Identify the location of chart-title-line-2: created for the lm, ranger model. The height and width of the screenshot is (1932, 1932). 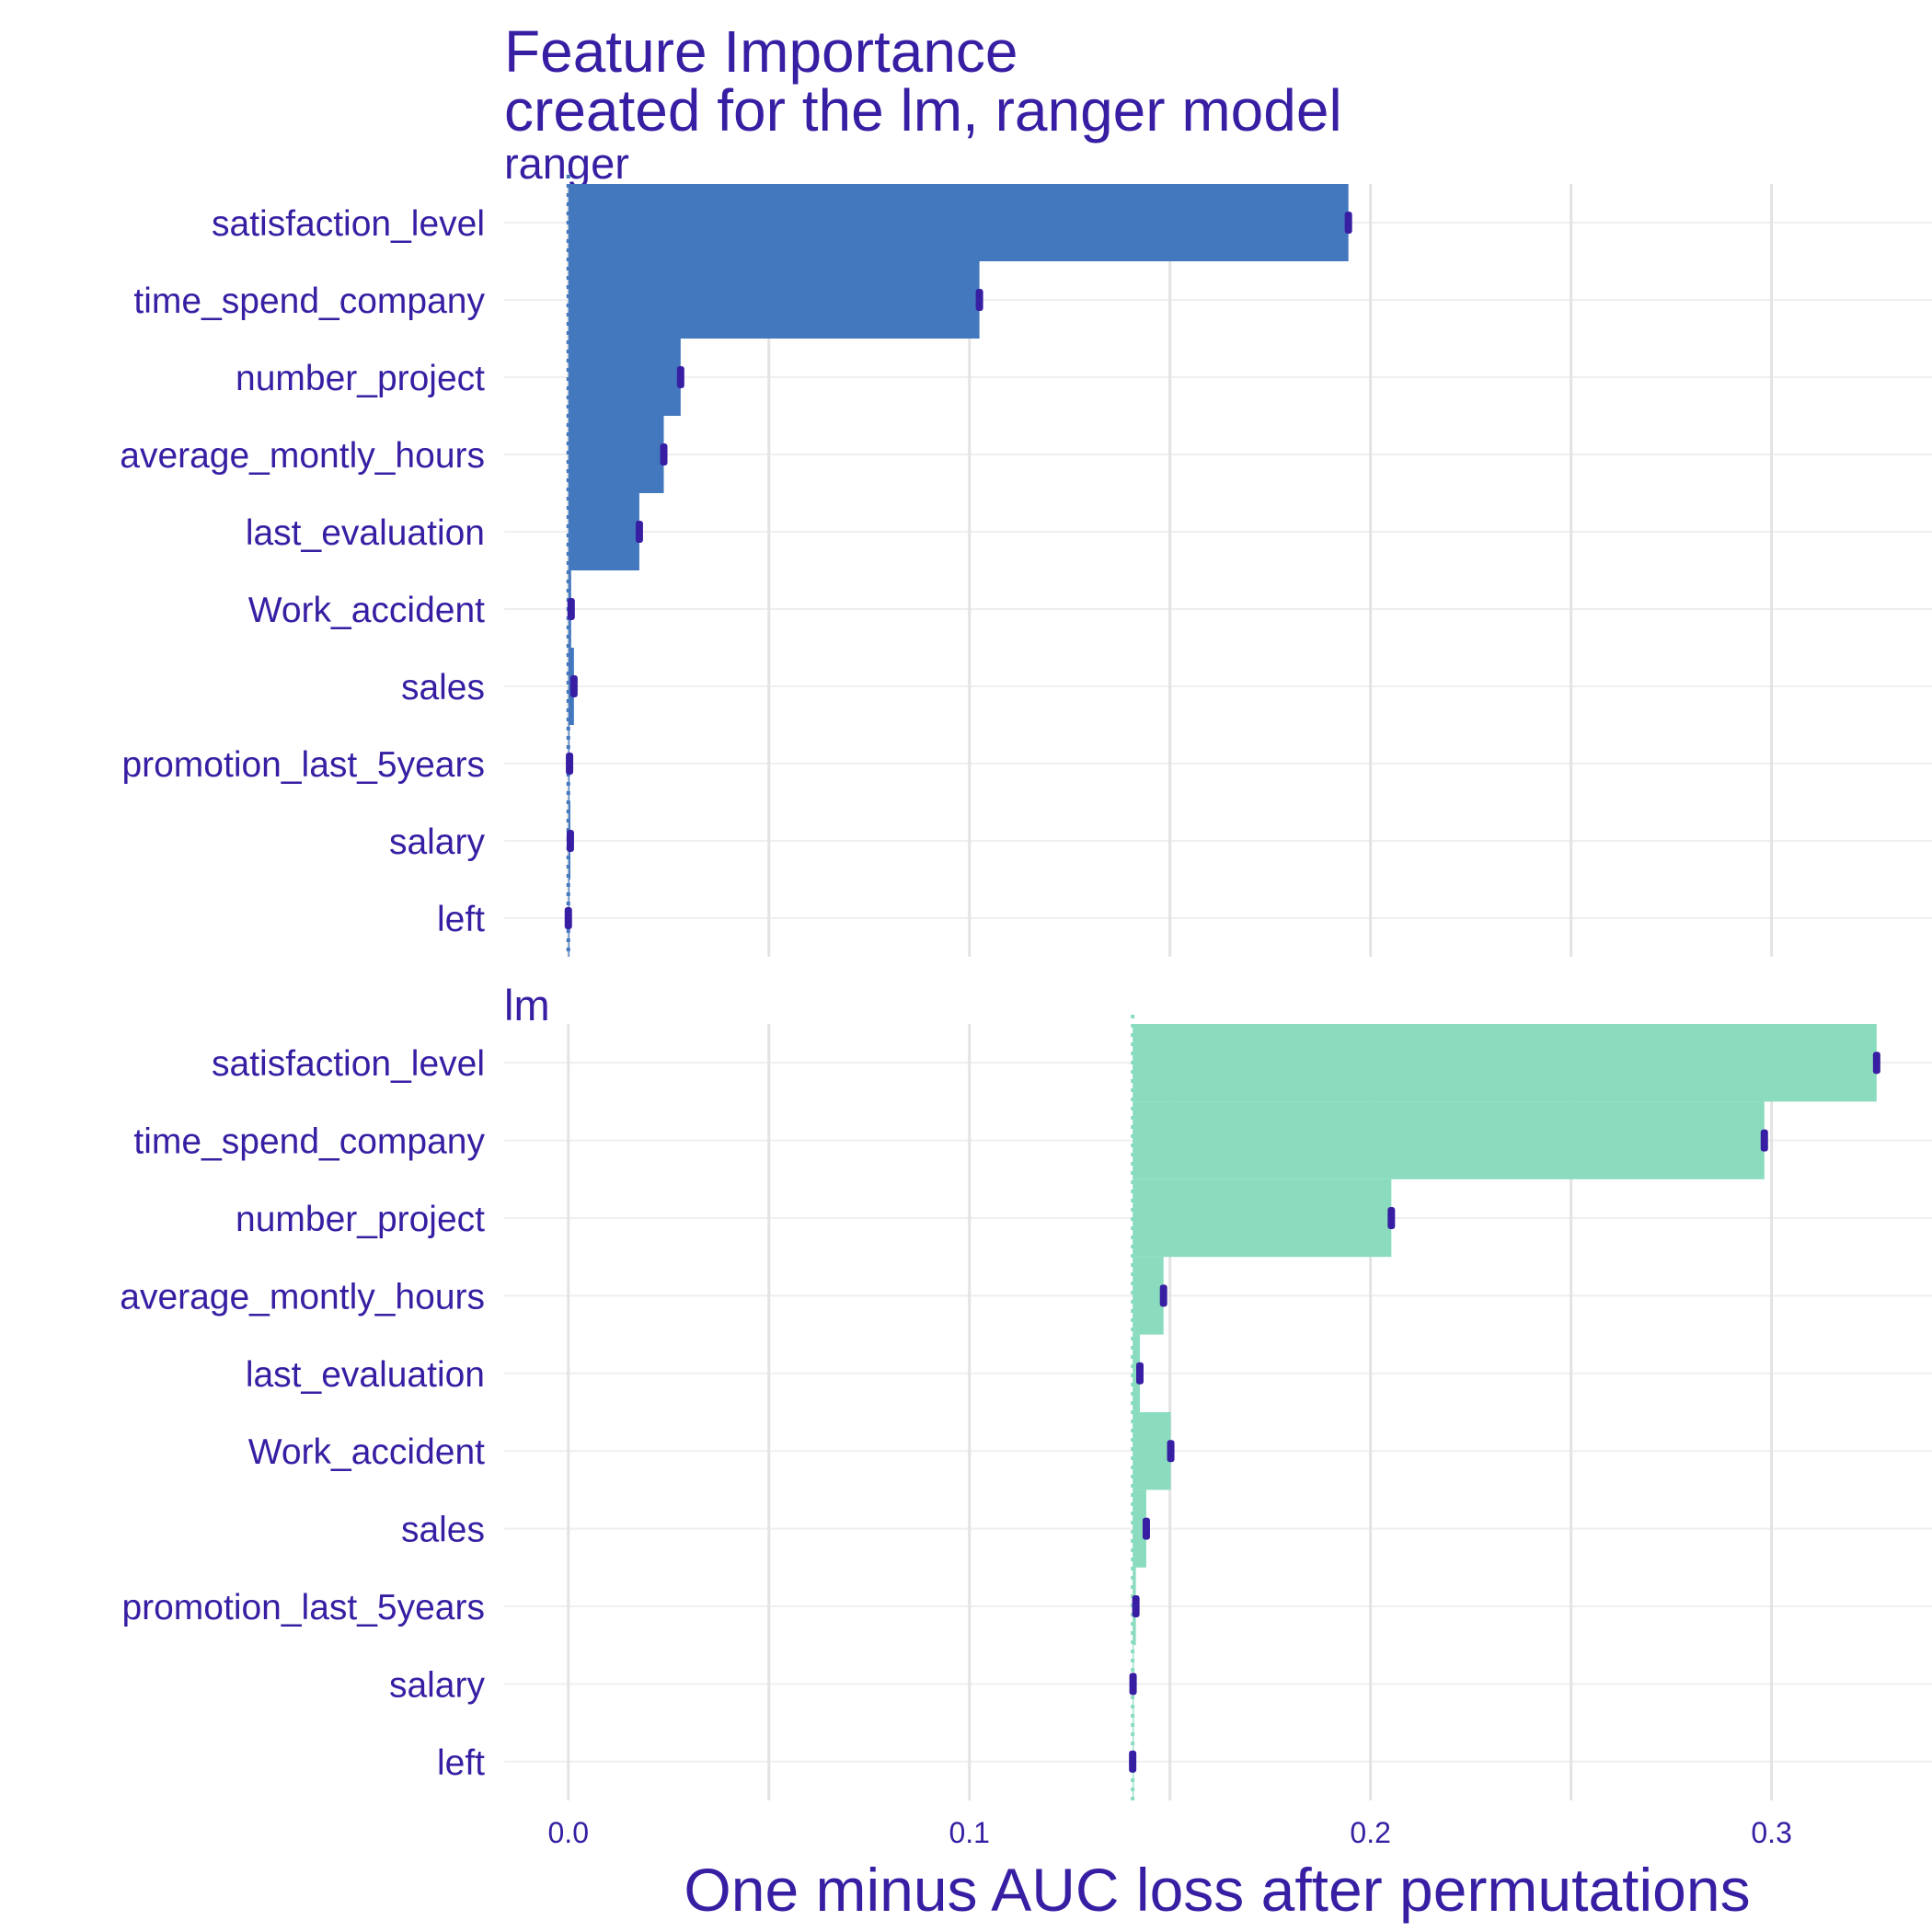
(923, 110).